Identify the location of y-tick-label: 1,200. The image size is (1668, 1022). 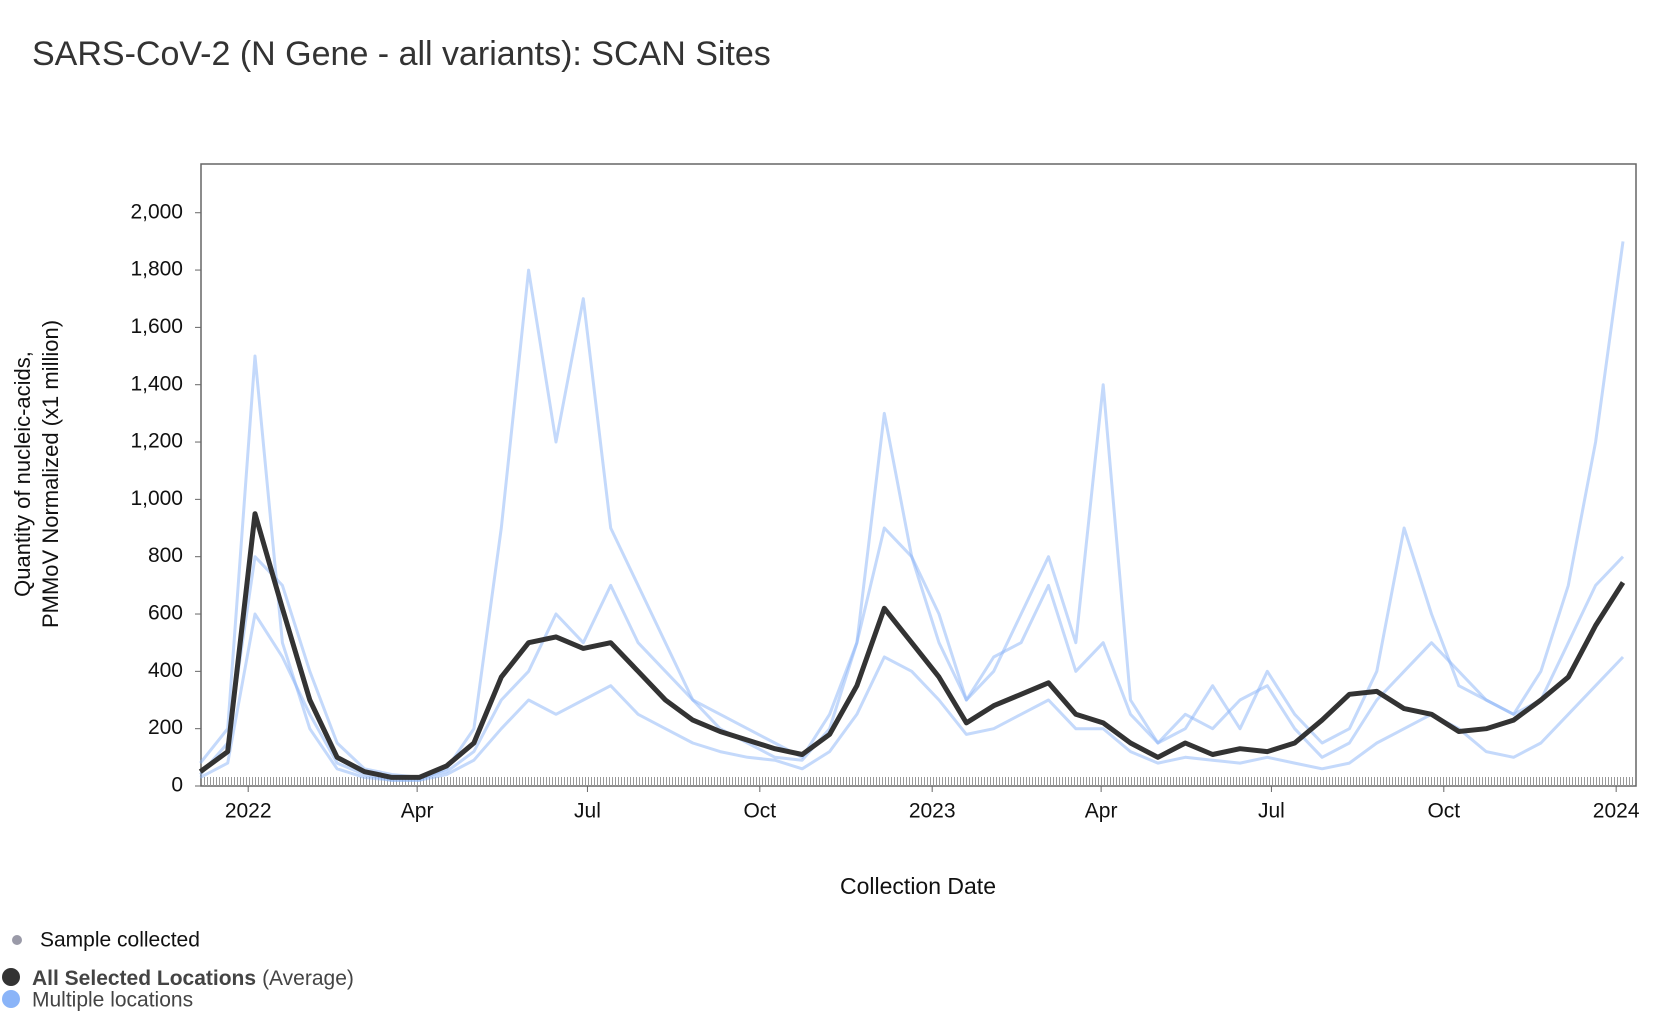
(156, 441).